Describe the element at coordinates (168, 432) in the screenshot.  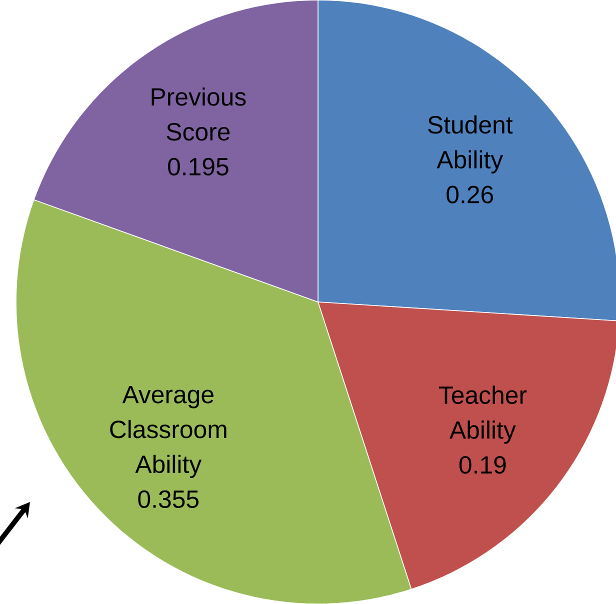
I see `slice-label: Average Classroom Ability` at that location.